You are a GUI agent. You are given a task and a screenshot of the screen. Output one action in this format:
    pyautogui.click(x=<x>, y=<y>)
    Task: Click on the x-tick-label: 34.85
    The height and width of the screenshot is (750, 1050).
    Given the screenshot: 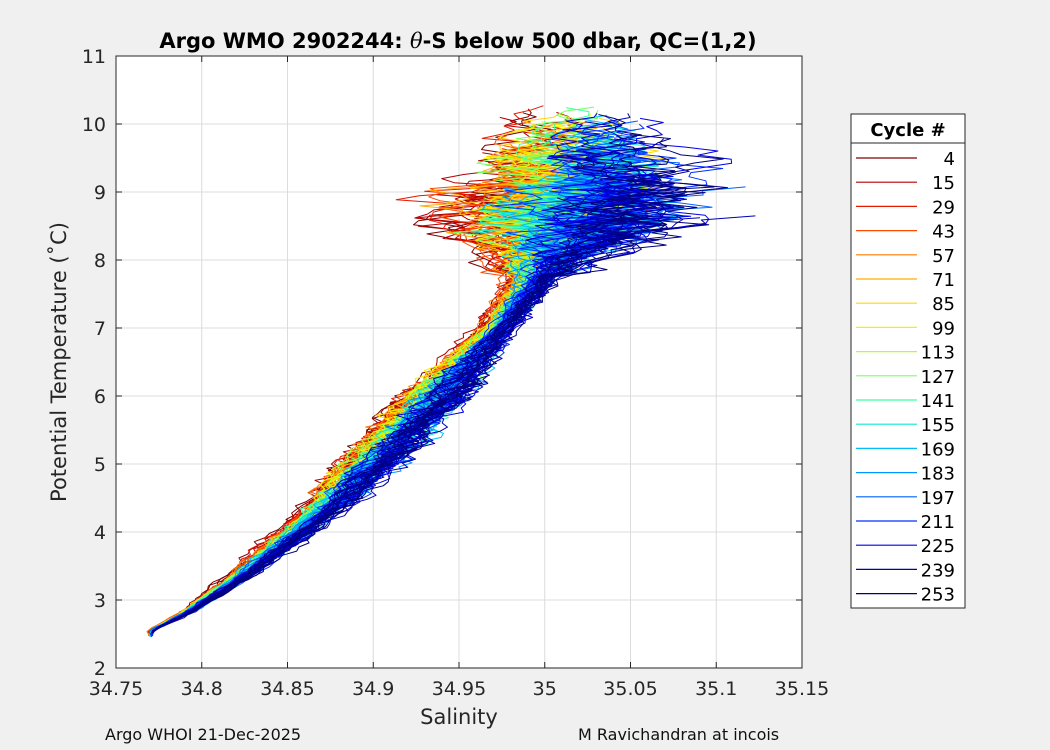 What is the action you would take?
    pyautogui.click(x=287, y=689)
    